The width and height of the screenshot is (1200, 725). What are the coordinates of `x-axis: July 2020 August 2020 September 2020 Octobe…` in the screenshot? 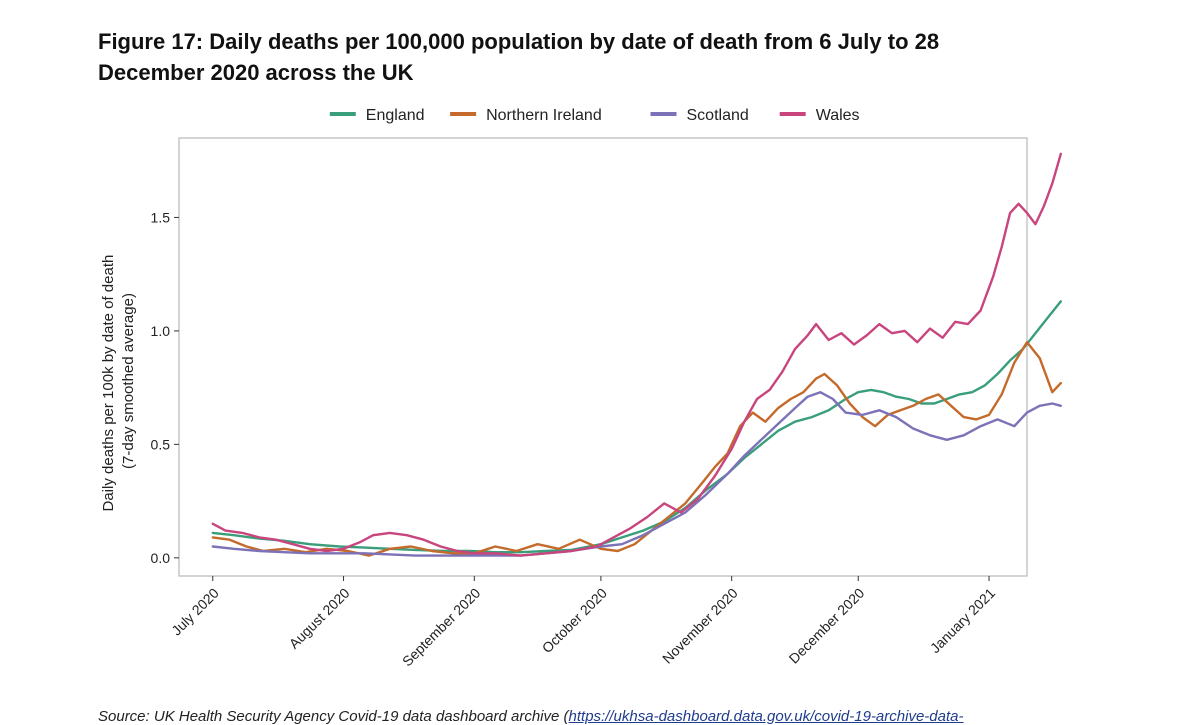 It's located at (583, 622).